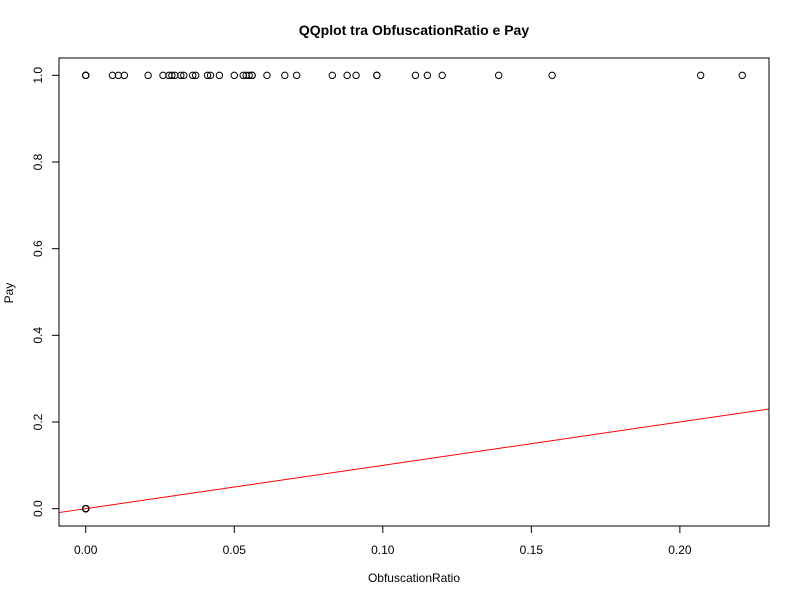 The height and width of the screenshot is (600, 800). I want to click on x-axis: 0.00 0.05 0.10 0.15 0.20, so click(383, 541).